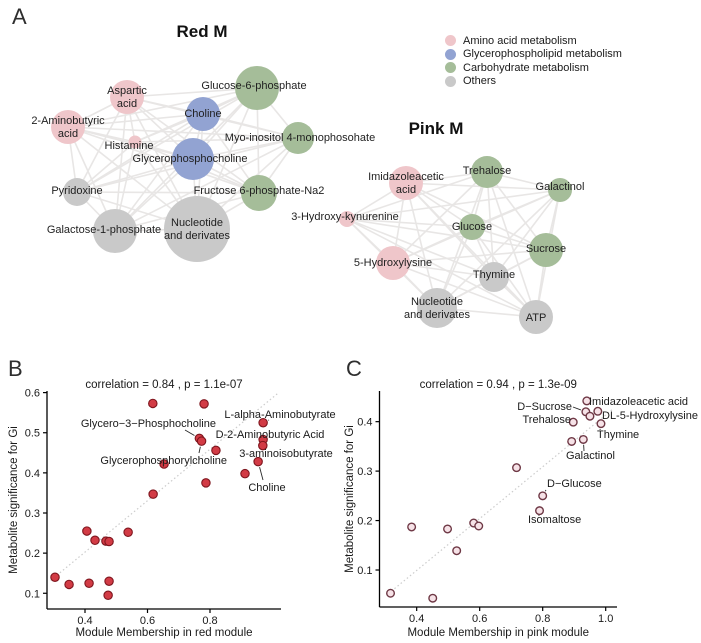 The height and width of the screenshot is (643, 701). What do you see at coordinates (437, 302) in the screenshot?
I see `node-label-nucleotide-and-derivates-pink: Nucleotide` at bounding box center [437, 302].